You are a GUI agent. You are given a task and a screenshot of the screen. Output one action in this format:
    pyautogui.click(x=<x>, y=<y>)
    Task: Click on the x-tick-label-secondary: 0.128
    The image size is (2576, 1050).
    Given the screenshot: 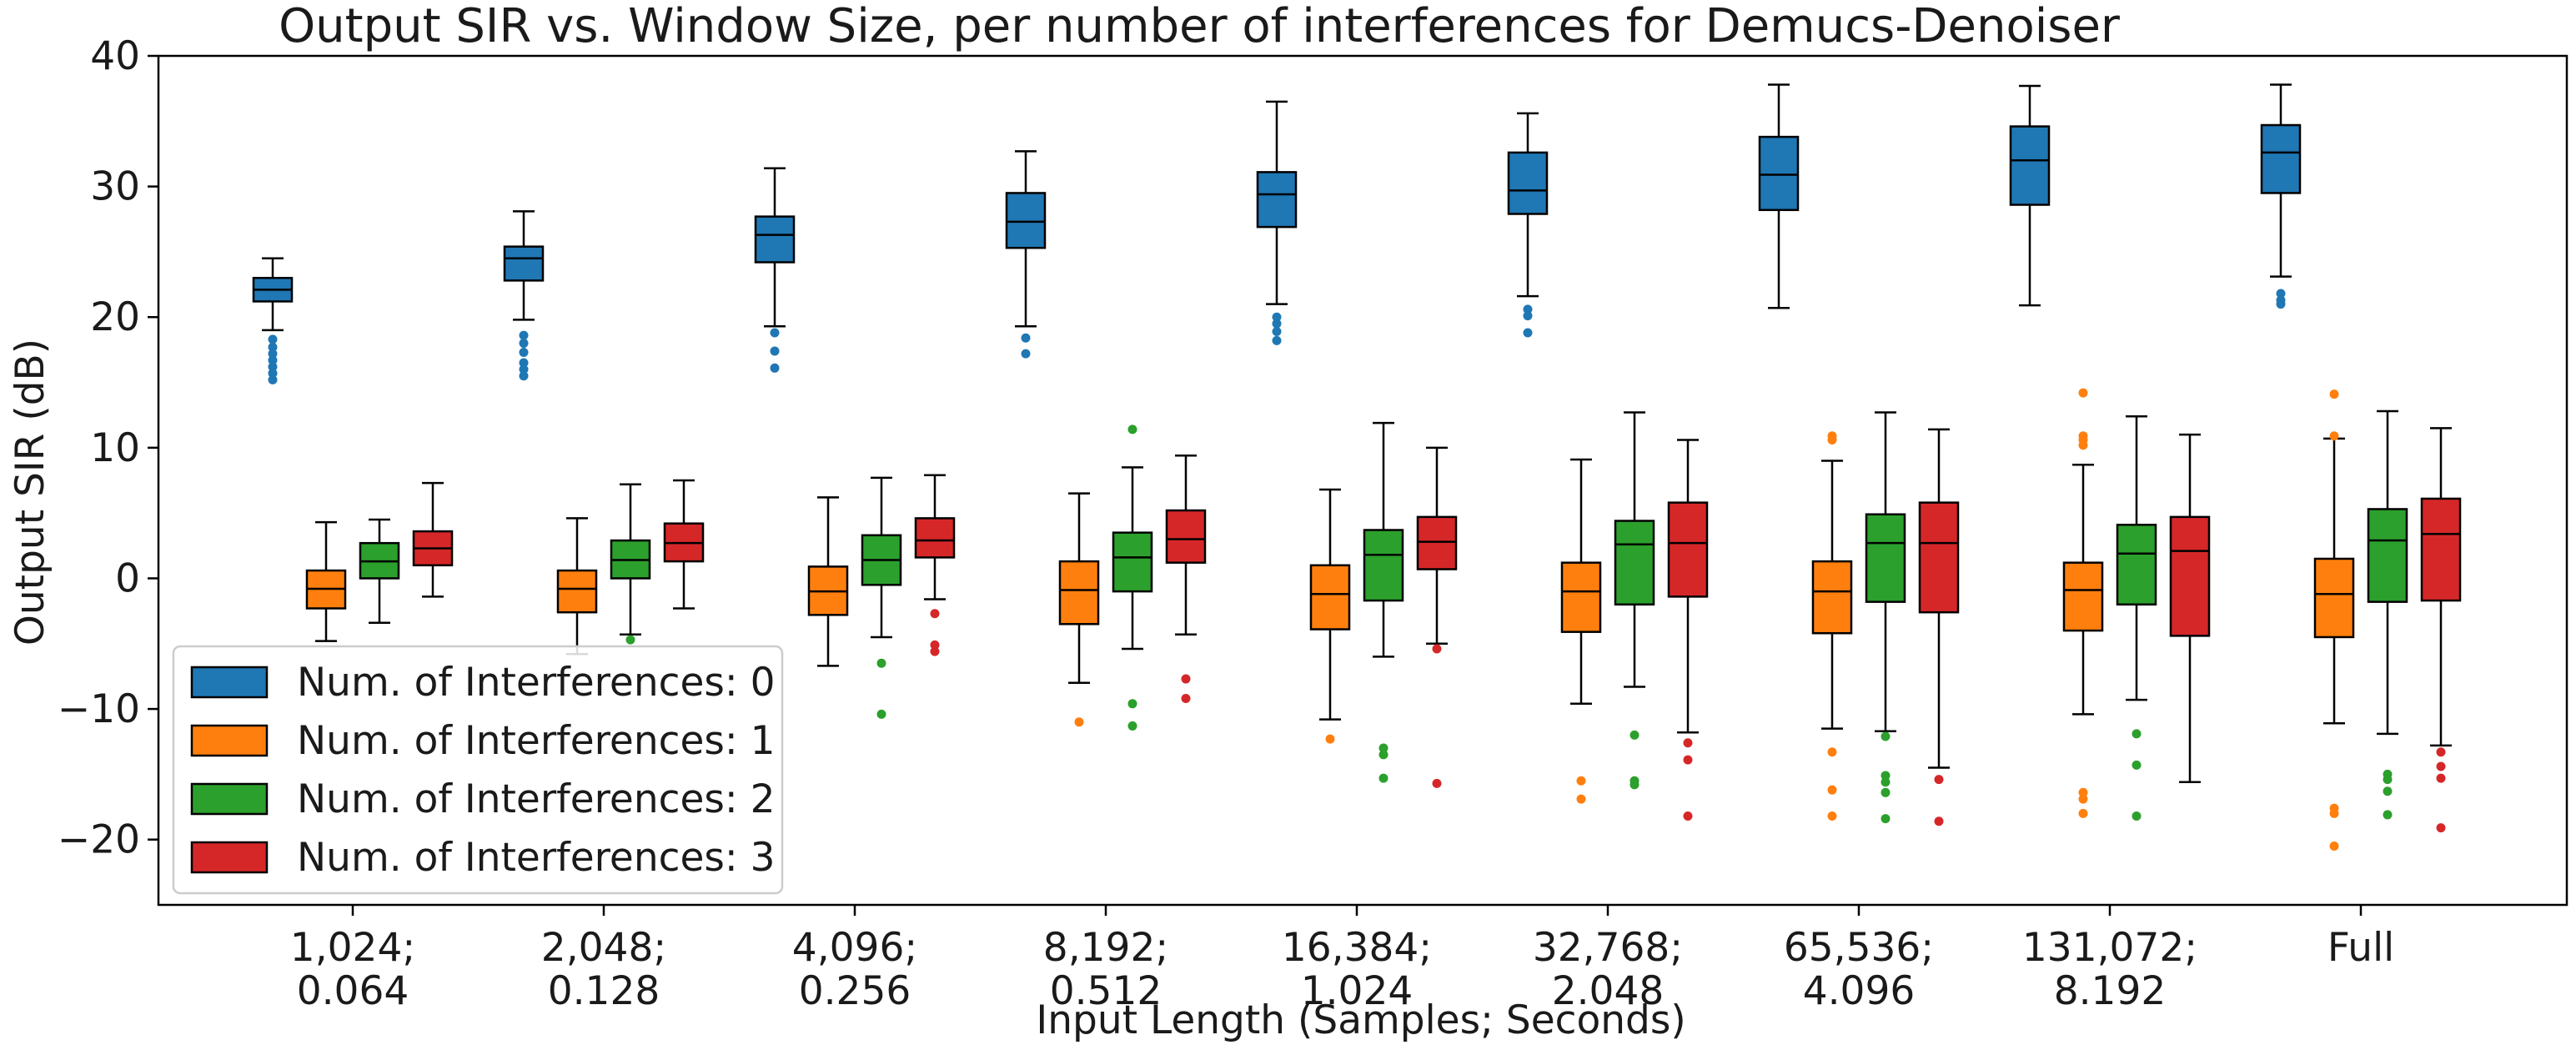 What is the action you would take?
    pyautogui.click(x=604, y=991)
    